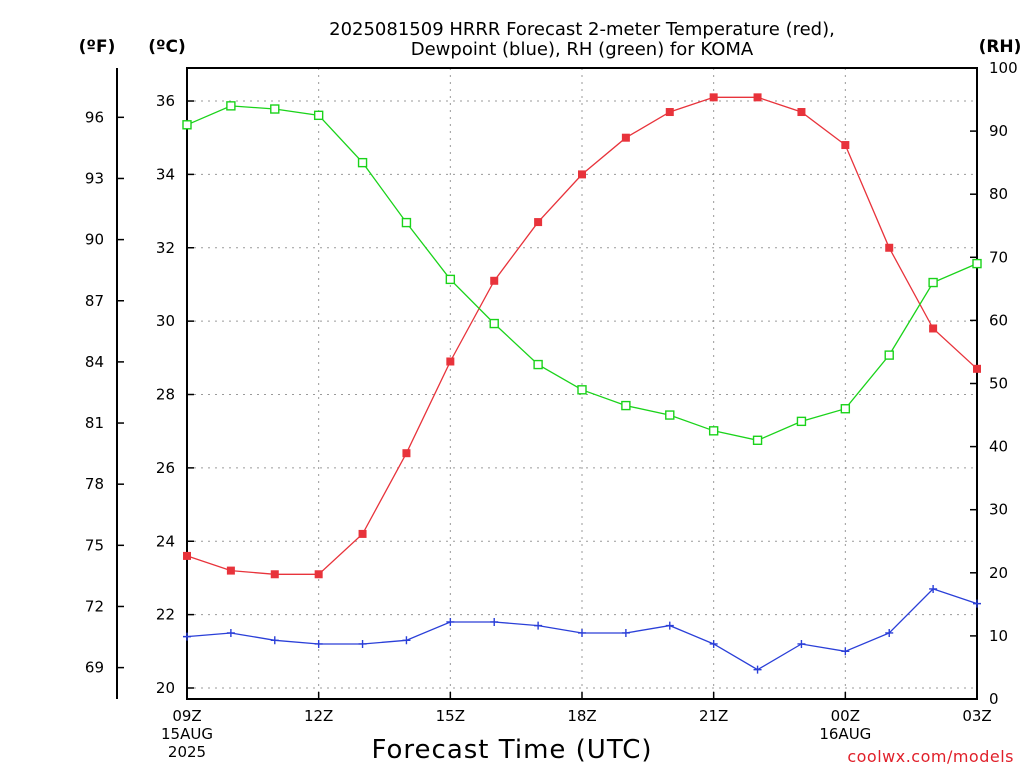 This screenshot has width=1024, height=768. Describe the element at coordinates (1003, 68) in the screenshot. I see `rh-tick-label: 100` at that location.